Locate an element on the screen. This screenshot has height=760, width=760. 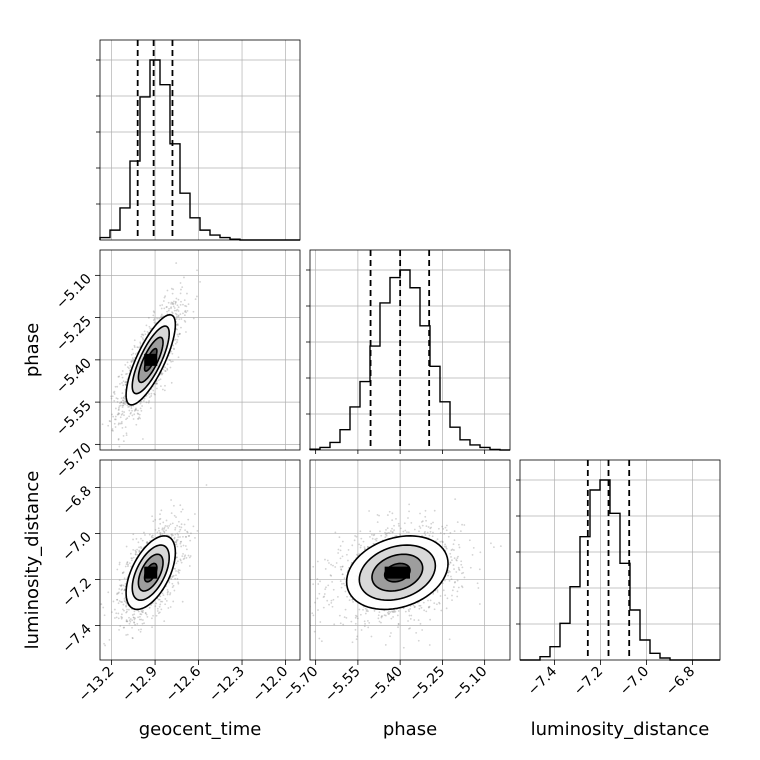
x-axis-label-phase: phase is located at coordinates (410, 729).